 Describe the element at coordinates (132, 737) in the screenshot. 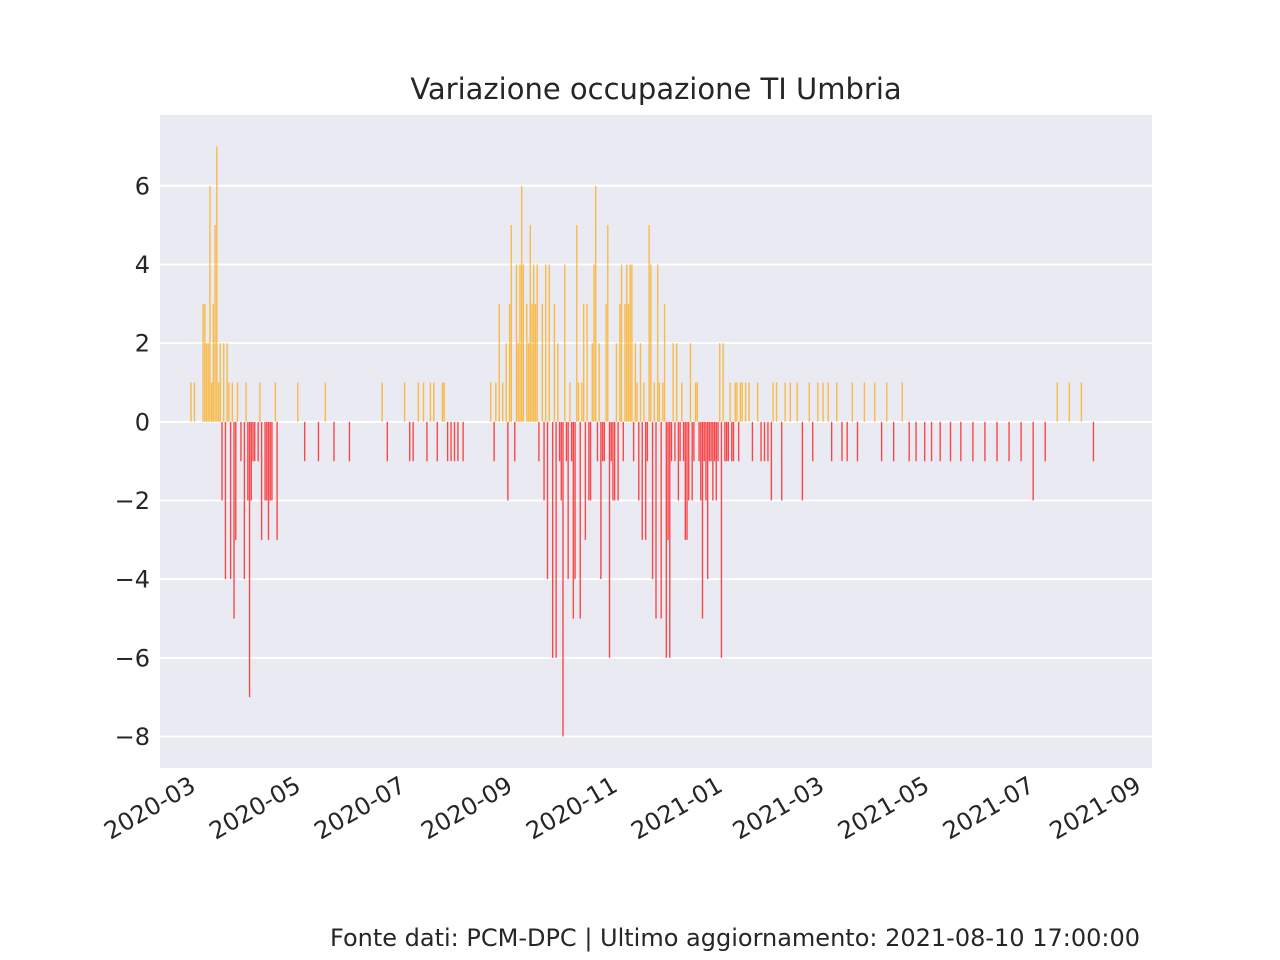

I see `y-tick-label: −8` at that location.